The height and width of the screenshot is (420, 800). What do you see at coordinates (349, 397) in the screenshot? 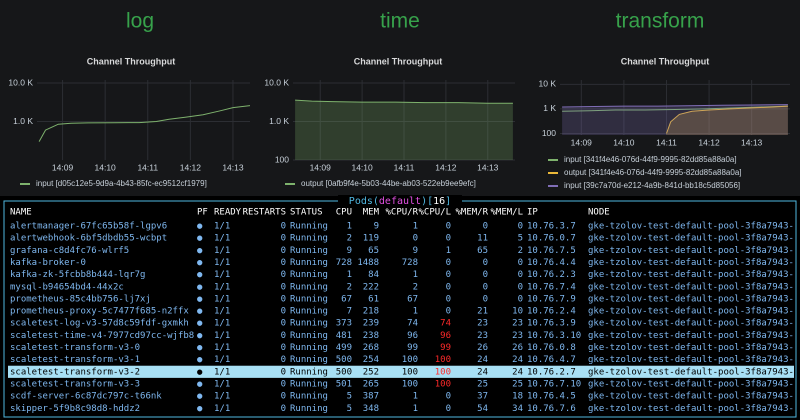
I see `table-cell: 5` at bounding box center [349, 397].